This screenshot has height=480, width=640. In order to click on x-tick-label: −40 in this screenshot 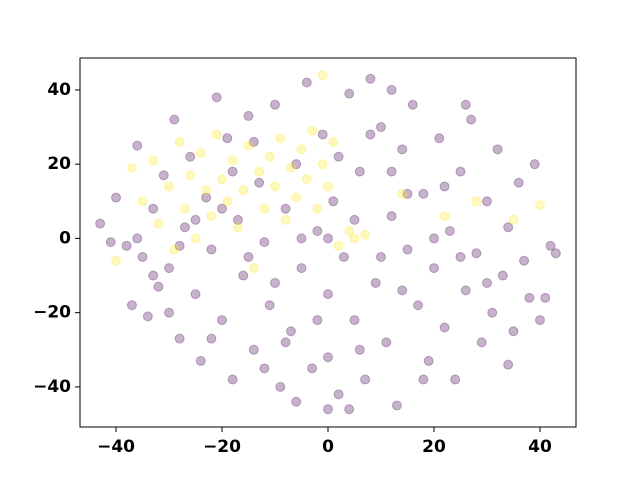, I will do `click(116, 447)`.